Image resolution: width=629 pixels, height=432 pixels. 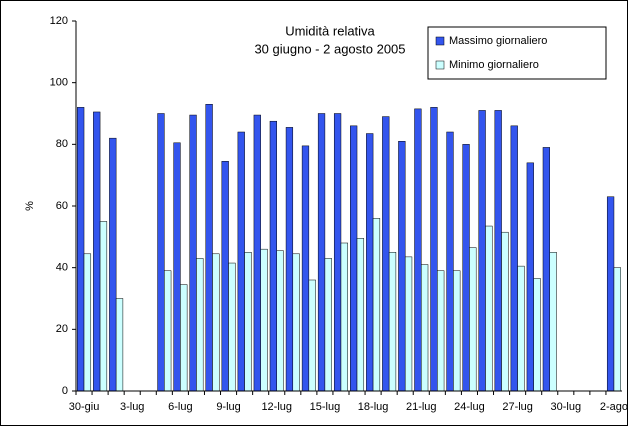 What do you see at coordinates (62, 144) in the screenshot?
I see `y-tick-label: 80` at bounding box center [62, 144].